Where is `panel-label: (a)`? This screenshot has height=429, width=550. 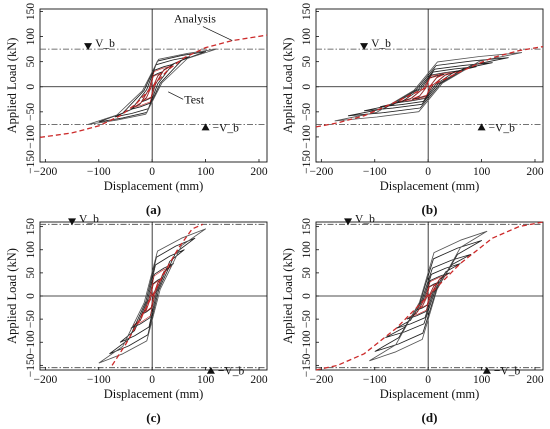
panel-label: (a) is located at coordinates (153, 209).